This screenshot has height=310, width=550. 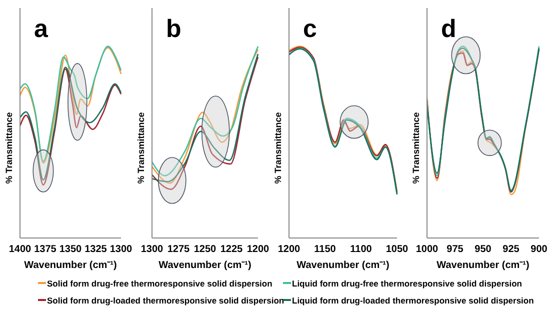 What do you see at coordinates (165, 301) in the screenshot?
I see `legend-label: Solid form drug-loaded thermoresponsive solid dispersion` at bounding box center [165, 301].